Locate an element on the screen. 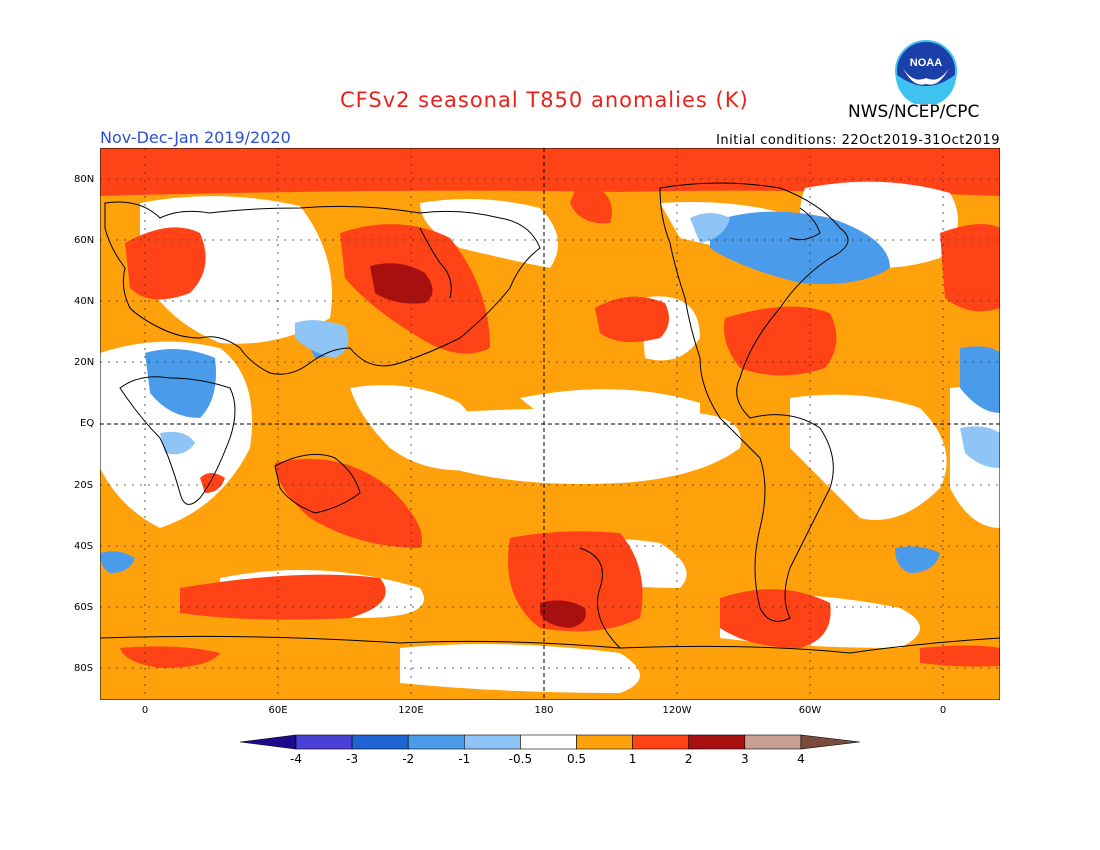 This screenshot has width=1100, height=850. lat-label: 60S is located at coordinates (84, 607).